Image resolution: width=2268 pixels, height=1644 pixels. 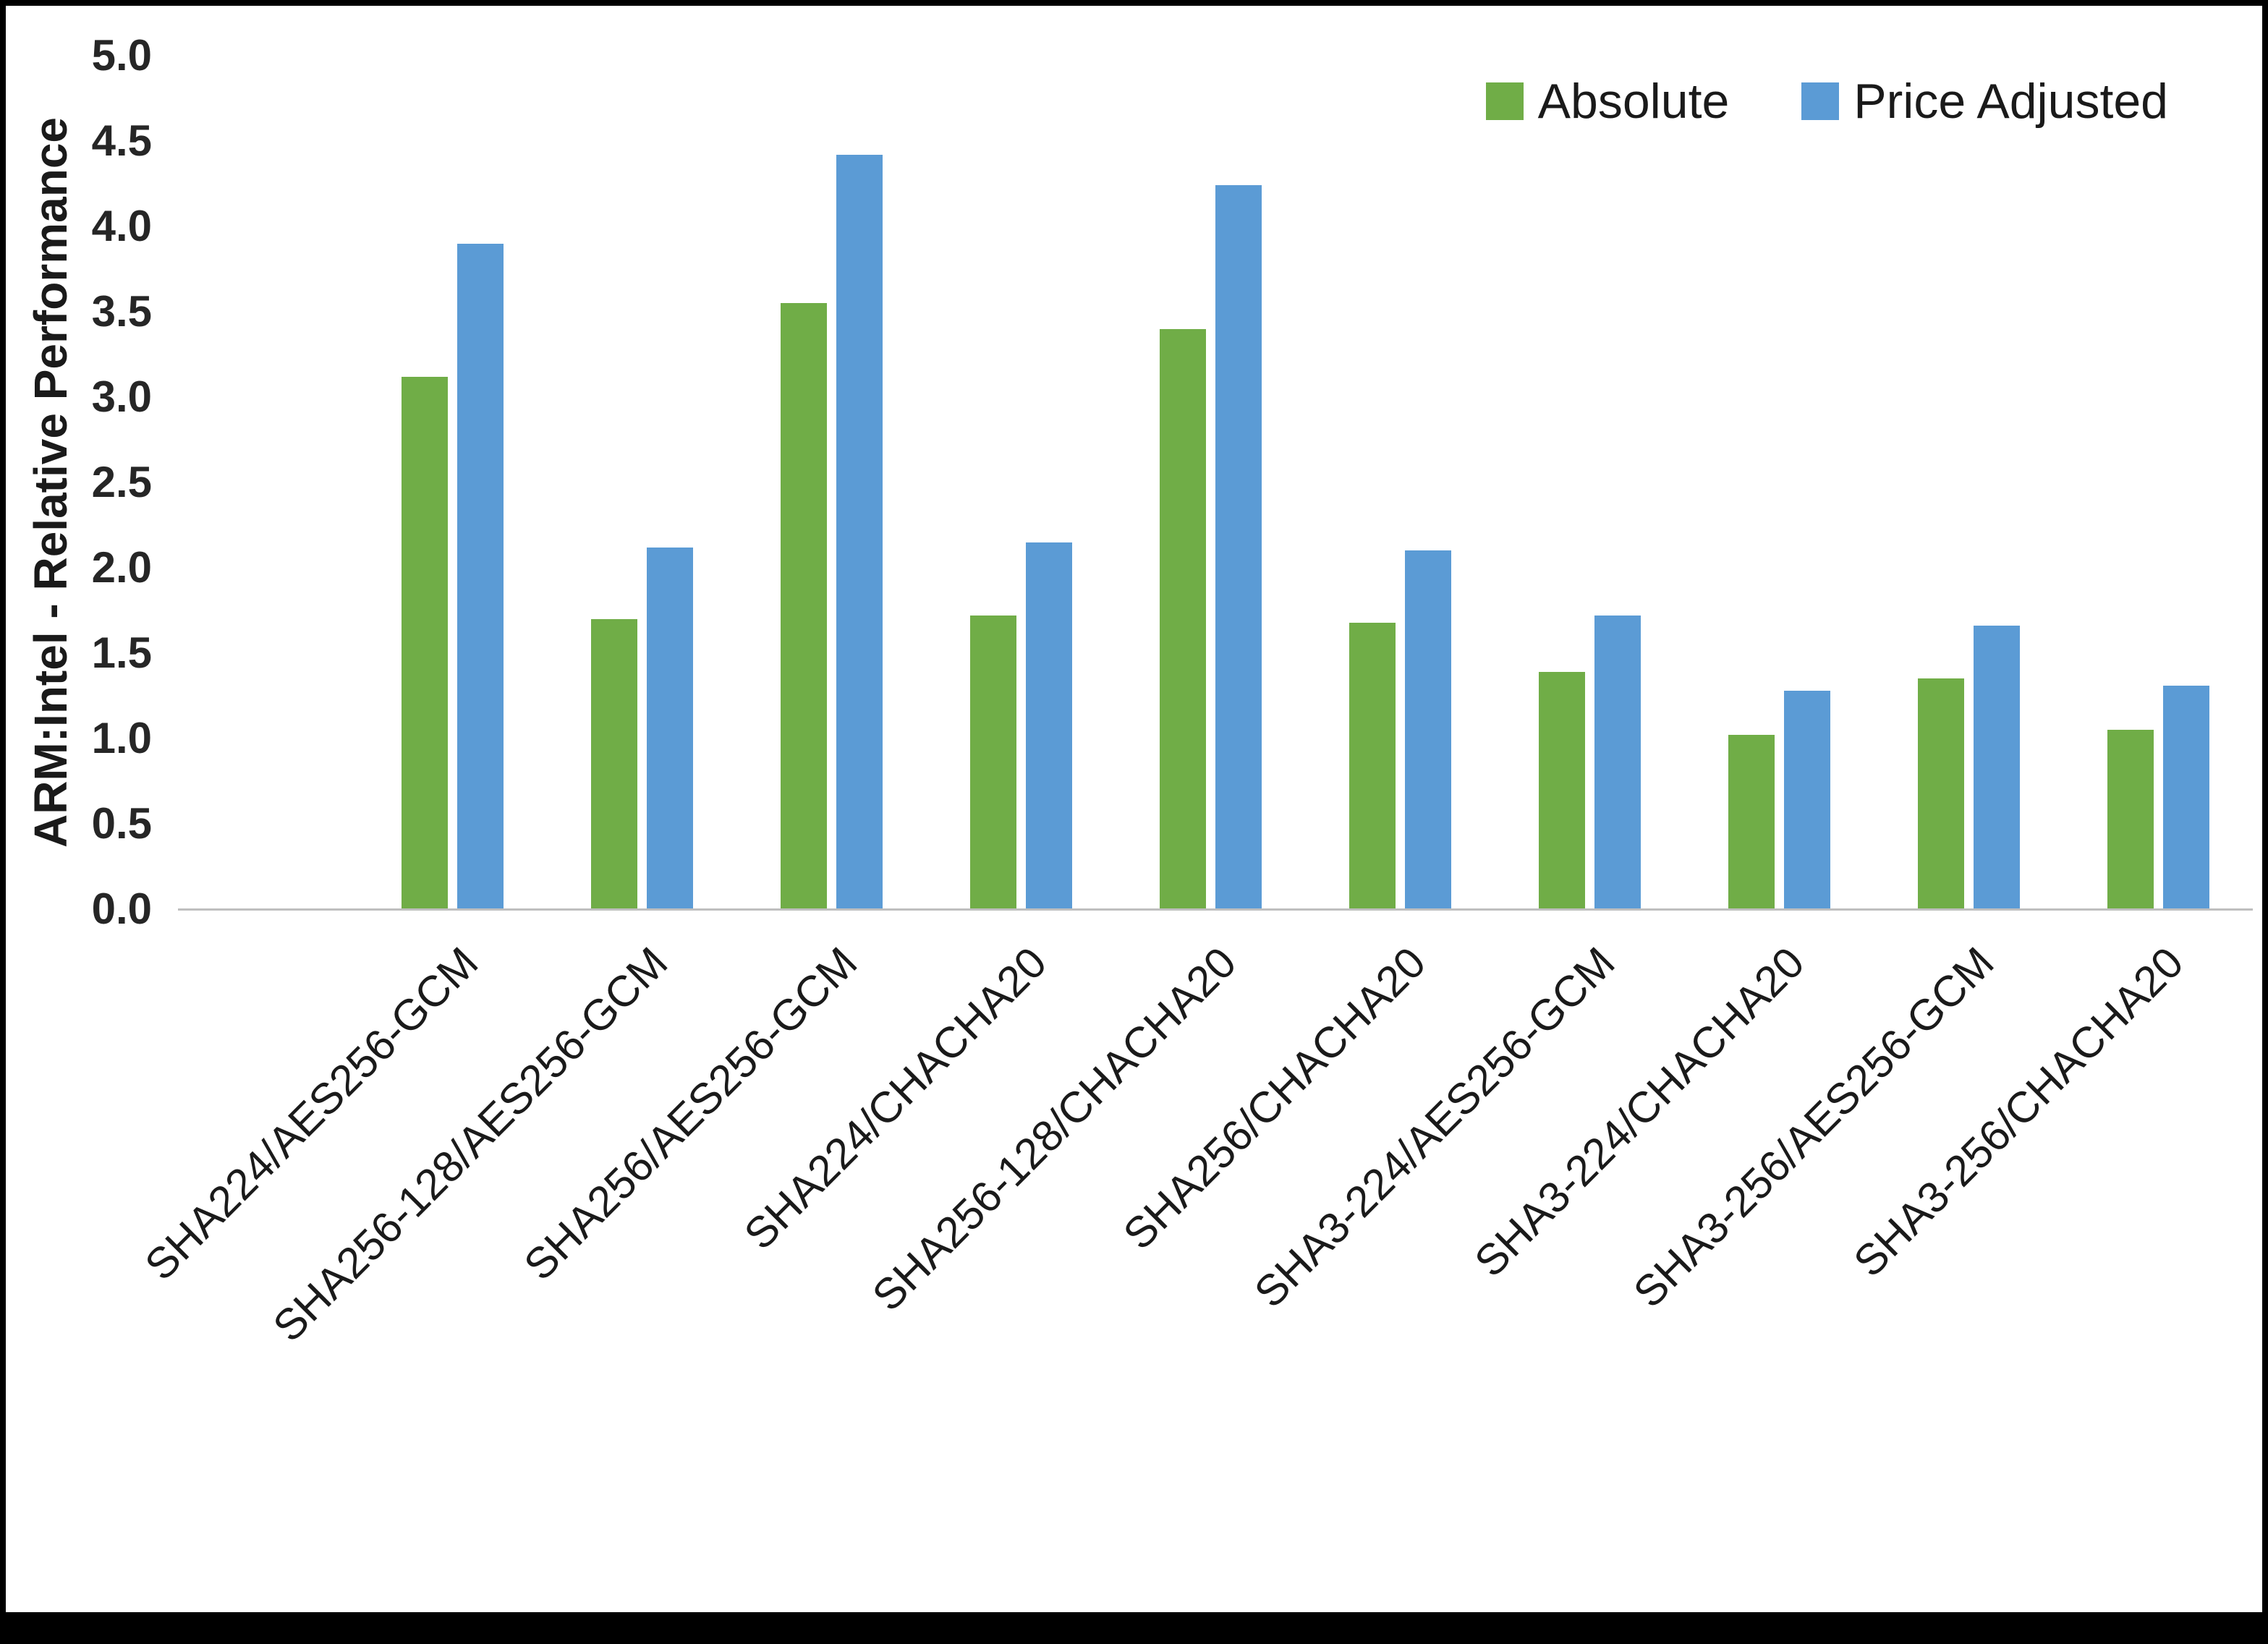 I want to click on x-label-cell: SHA256/CHACHA20, so click(x=1304, y=1269).